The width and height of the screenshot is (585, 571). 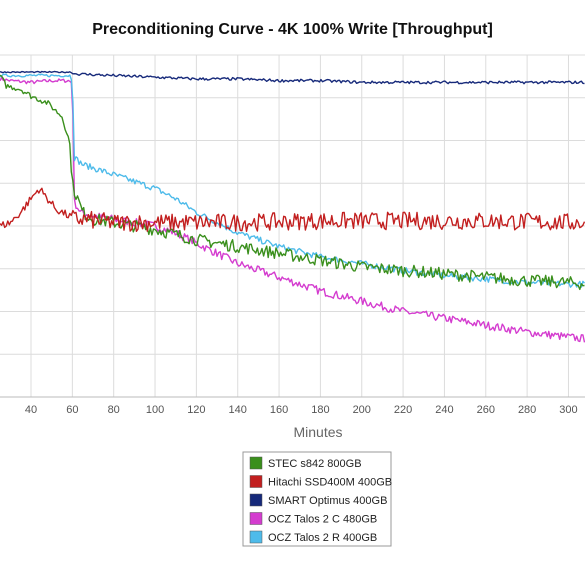 I want to click on legend-label: OCZ Talos 2 R 400GB, so click(x=322, y=538).